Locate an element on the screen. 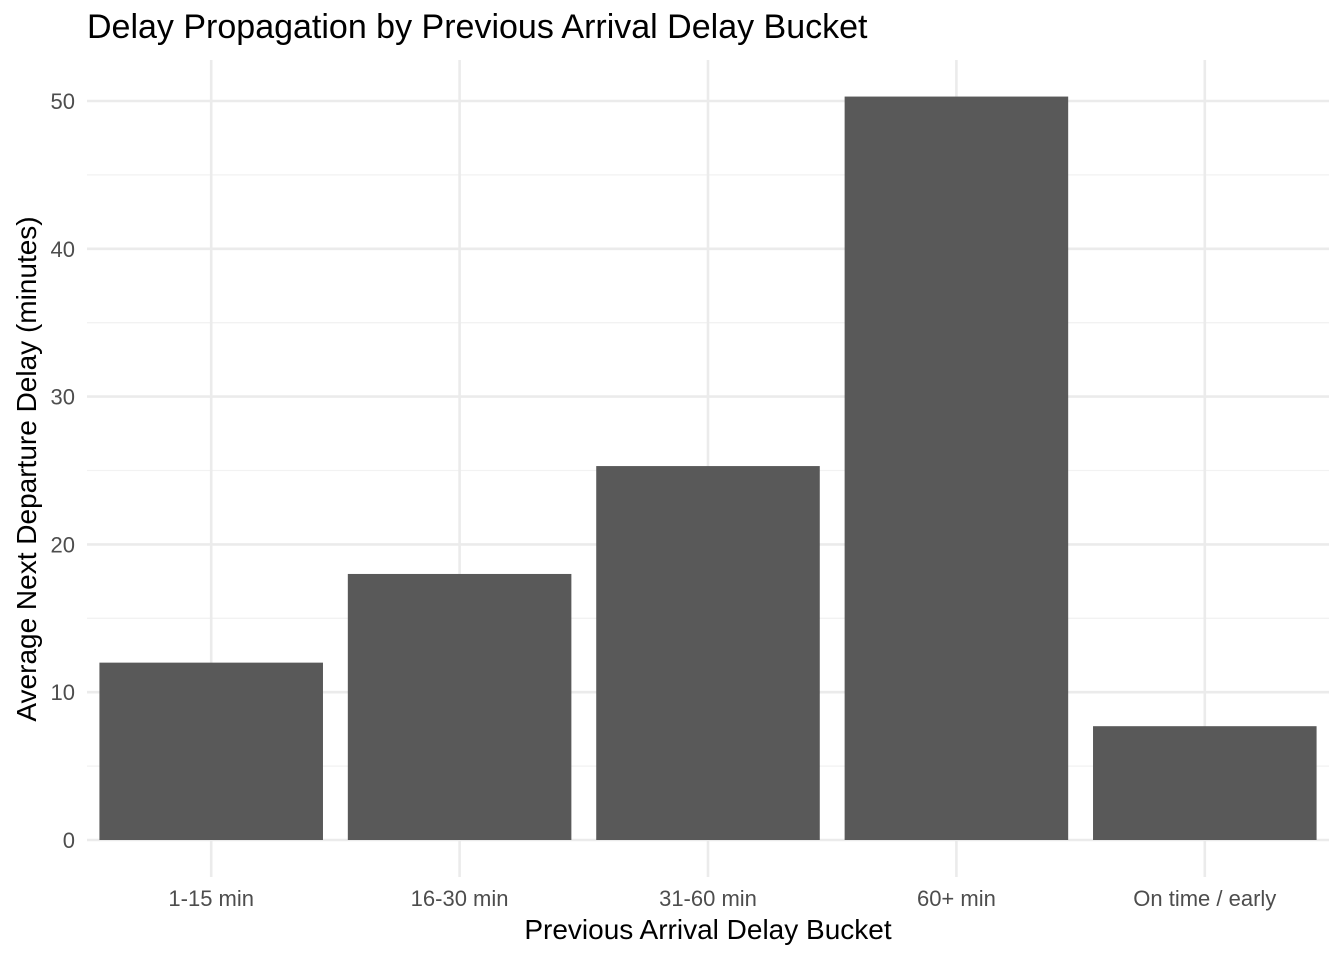 This screenshot has width=1344, height=960. y-tick-label: 30 is located at coordinates (63, 397).